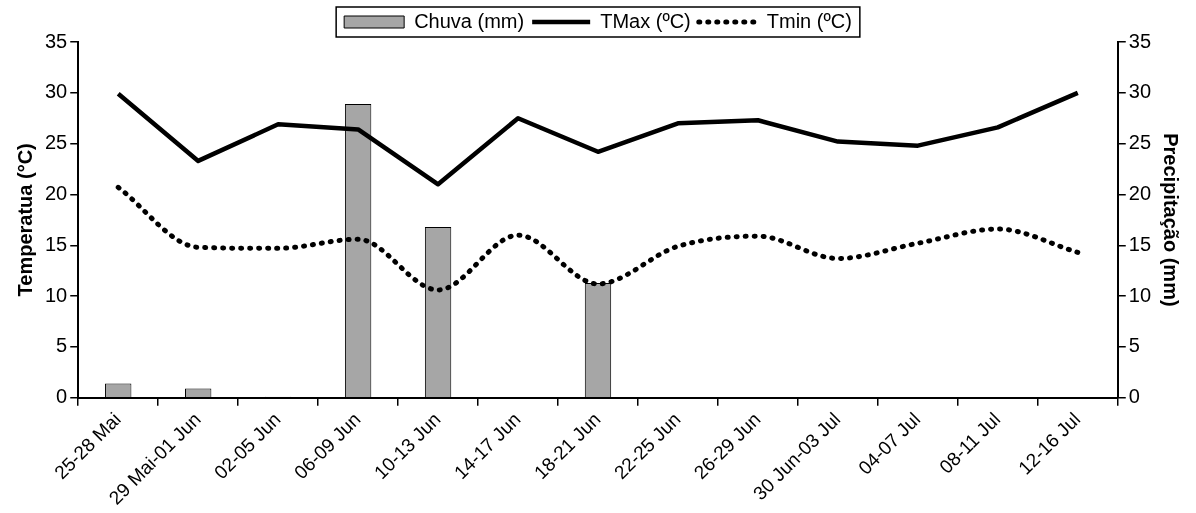 The image size is (1196, 513). What do you see at coordinates (62, 396) in the screenshot?
I see `y-tick-label: 0` at bounding box center [62, 396].